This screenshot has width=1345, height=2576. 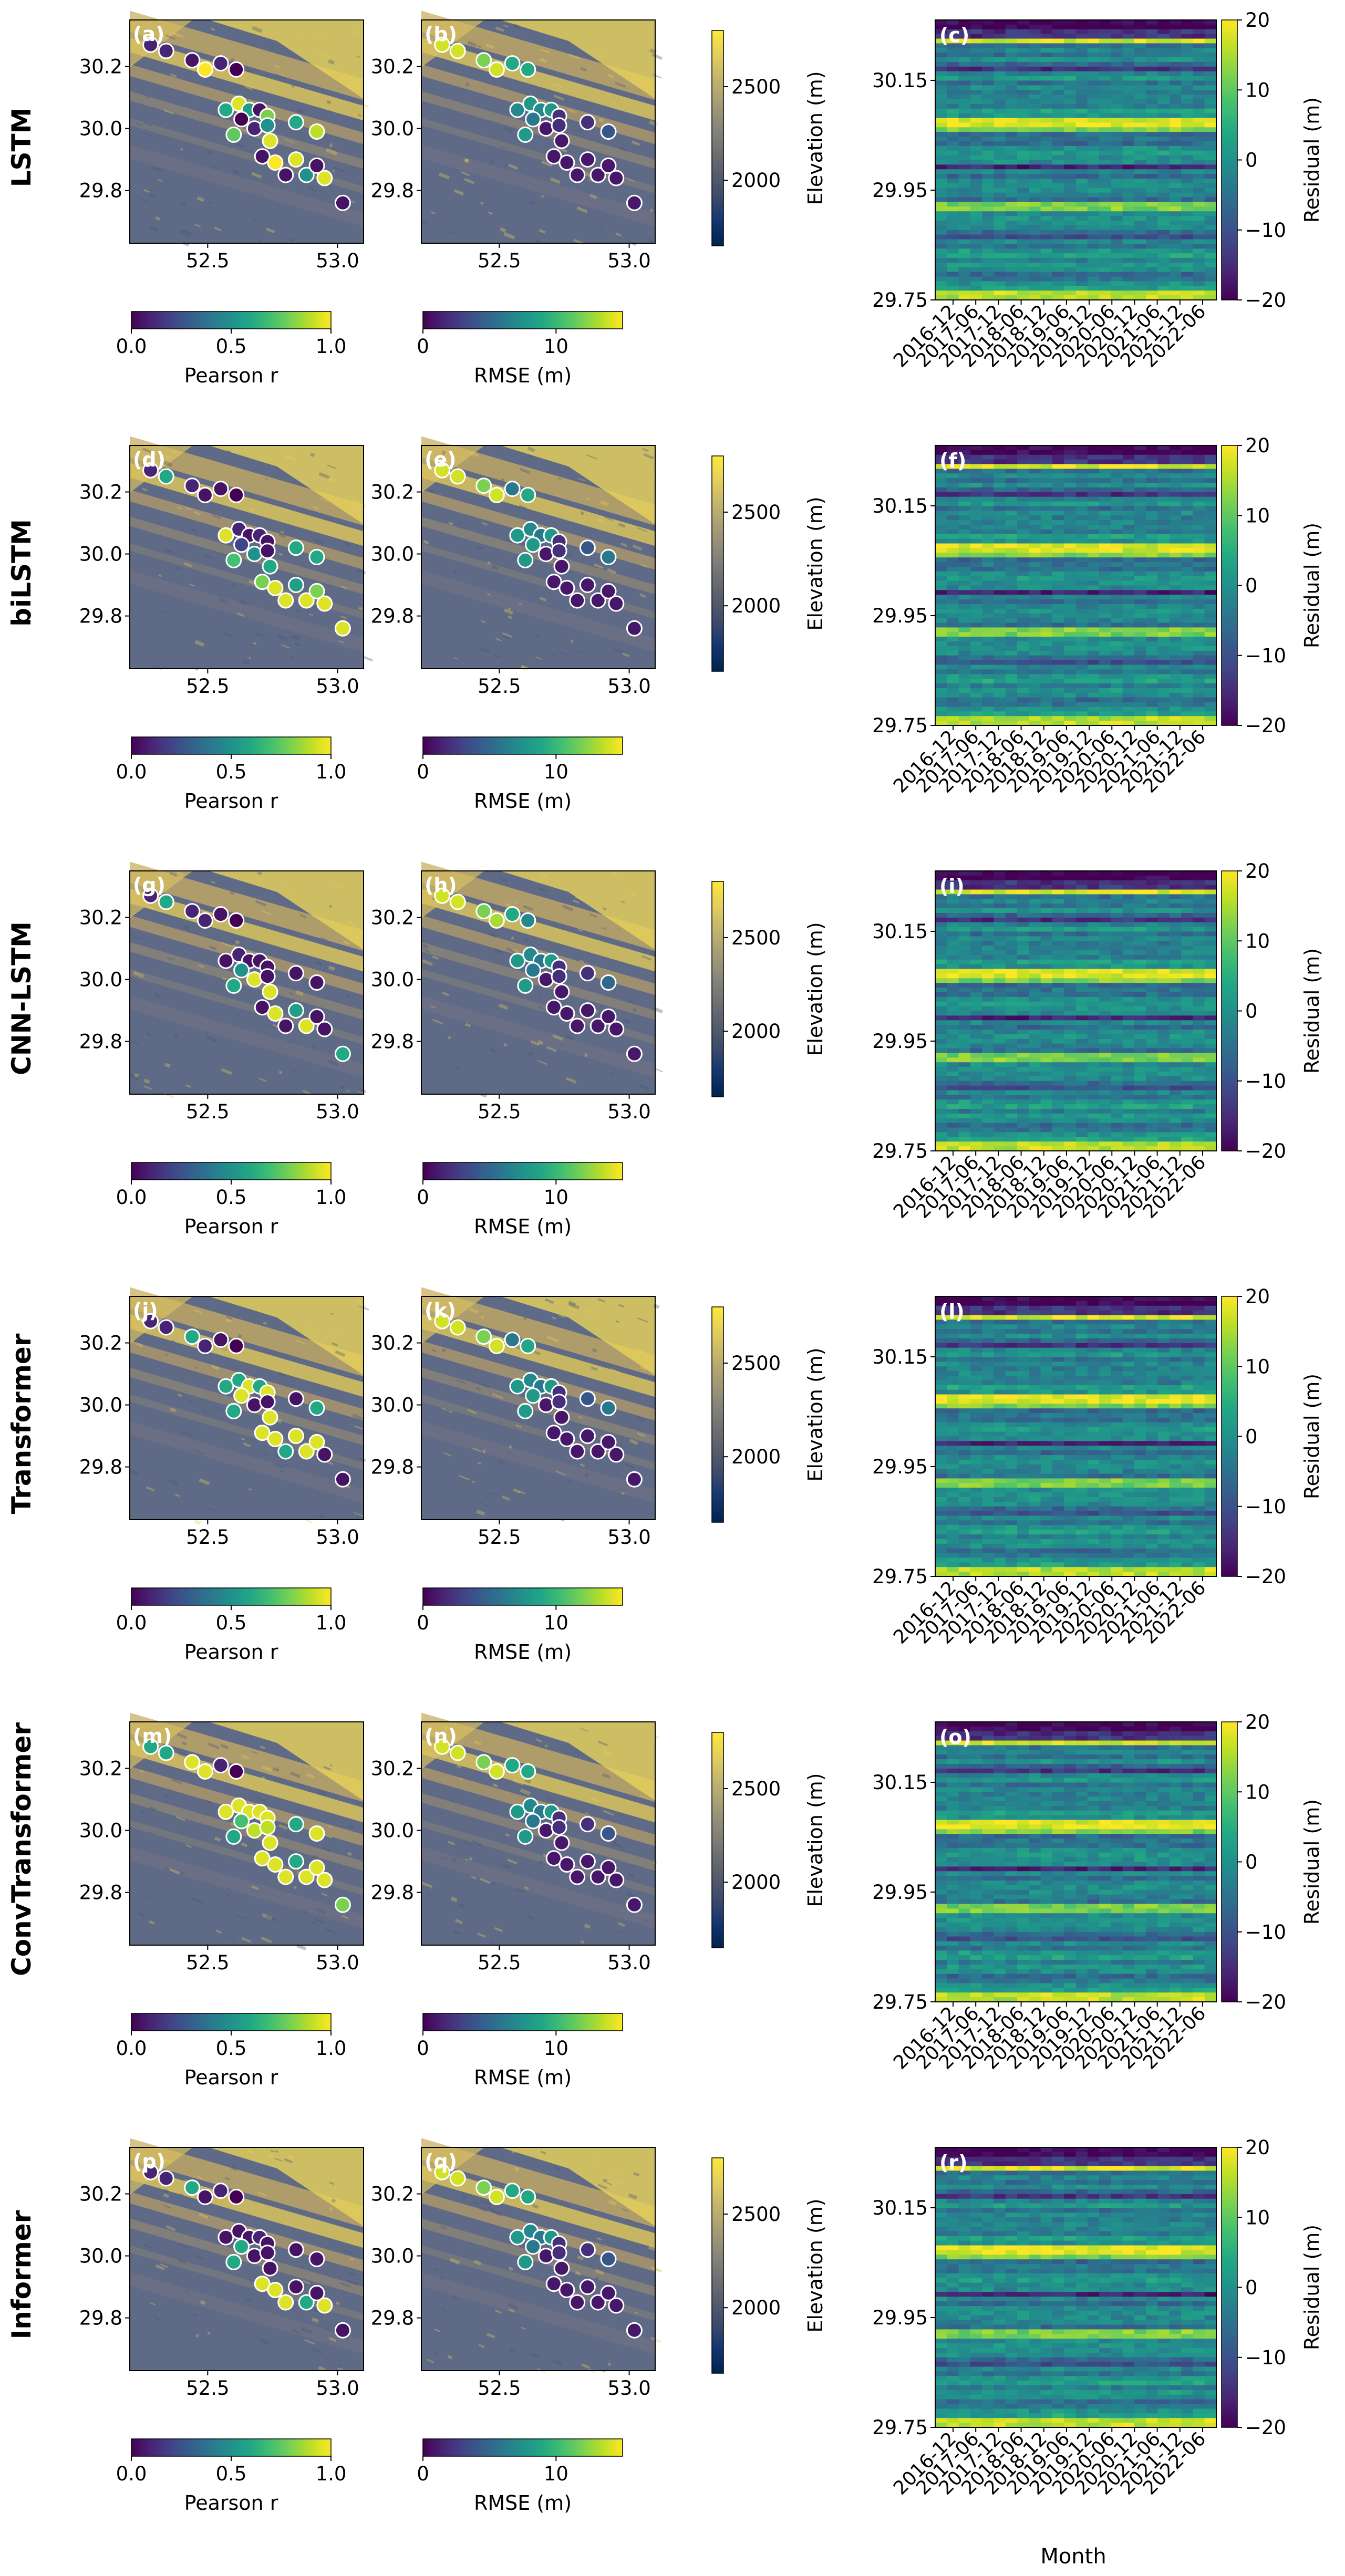 What do you see at coordinates (423, 772) in the screenshot?
I see `colorbar-tick-label: 0` at bounding box center [423, 772].